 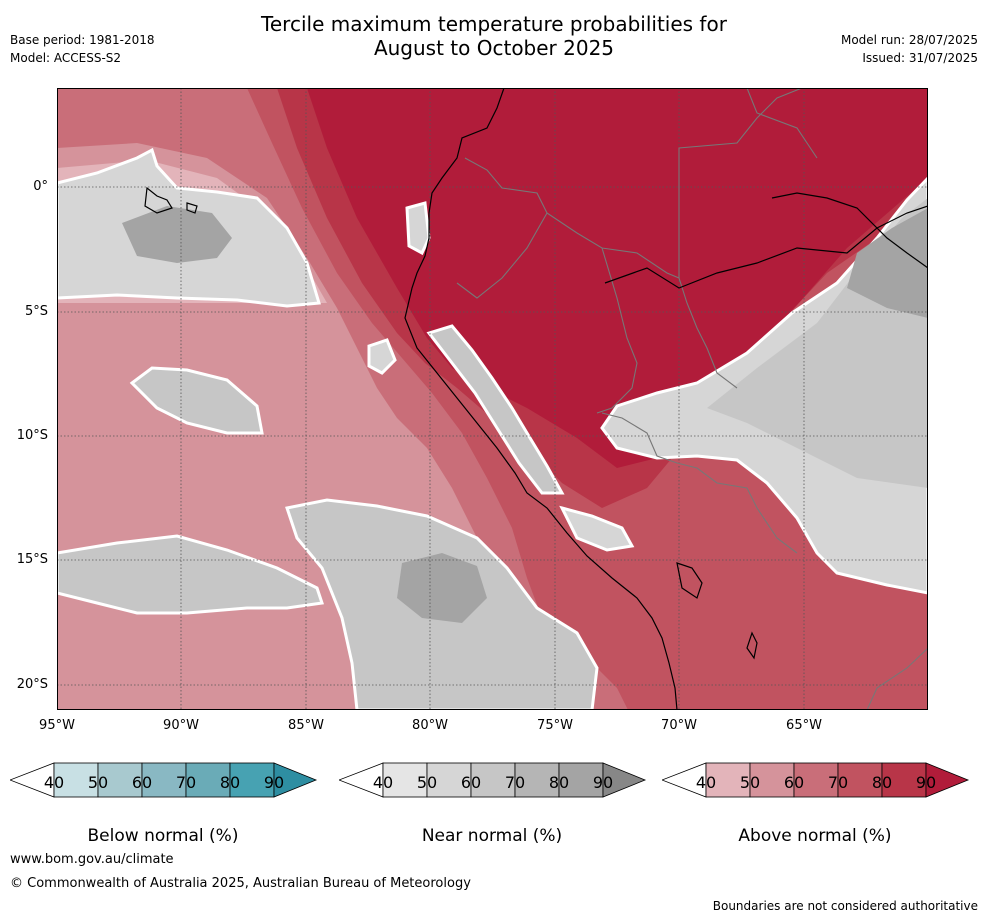 What do you see at coordinates (66, 58) in the screenshot?
I see `model-text: Model: ACCESS-S2` at bounding box center [66, 58].